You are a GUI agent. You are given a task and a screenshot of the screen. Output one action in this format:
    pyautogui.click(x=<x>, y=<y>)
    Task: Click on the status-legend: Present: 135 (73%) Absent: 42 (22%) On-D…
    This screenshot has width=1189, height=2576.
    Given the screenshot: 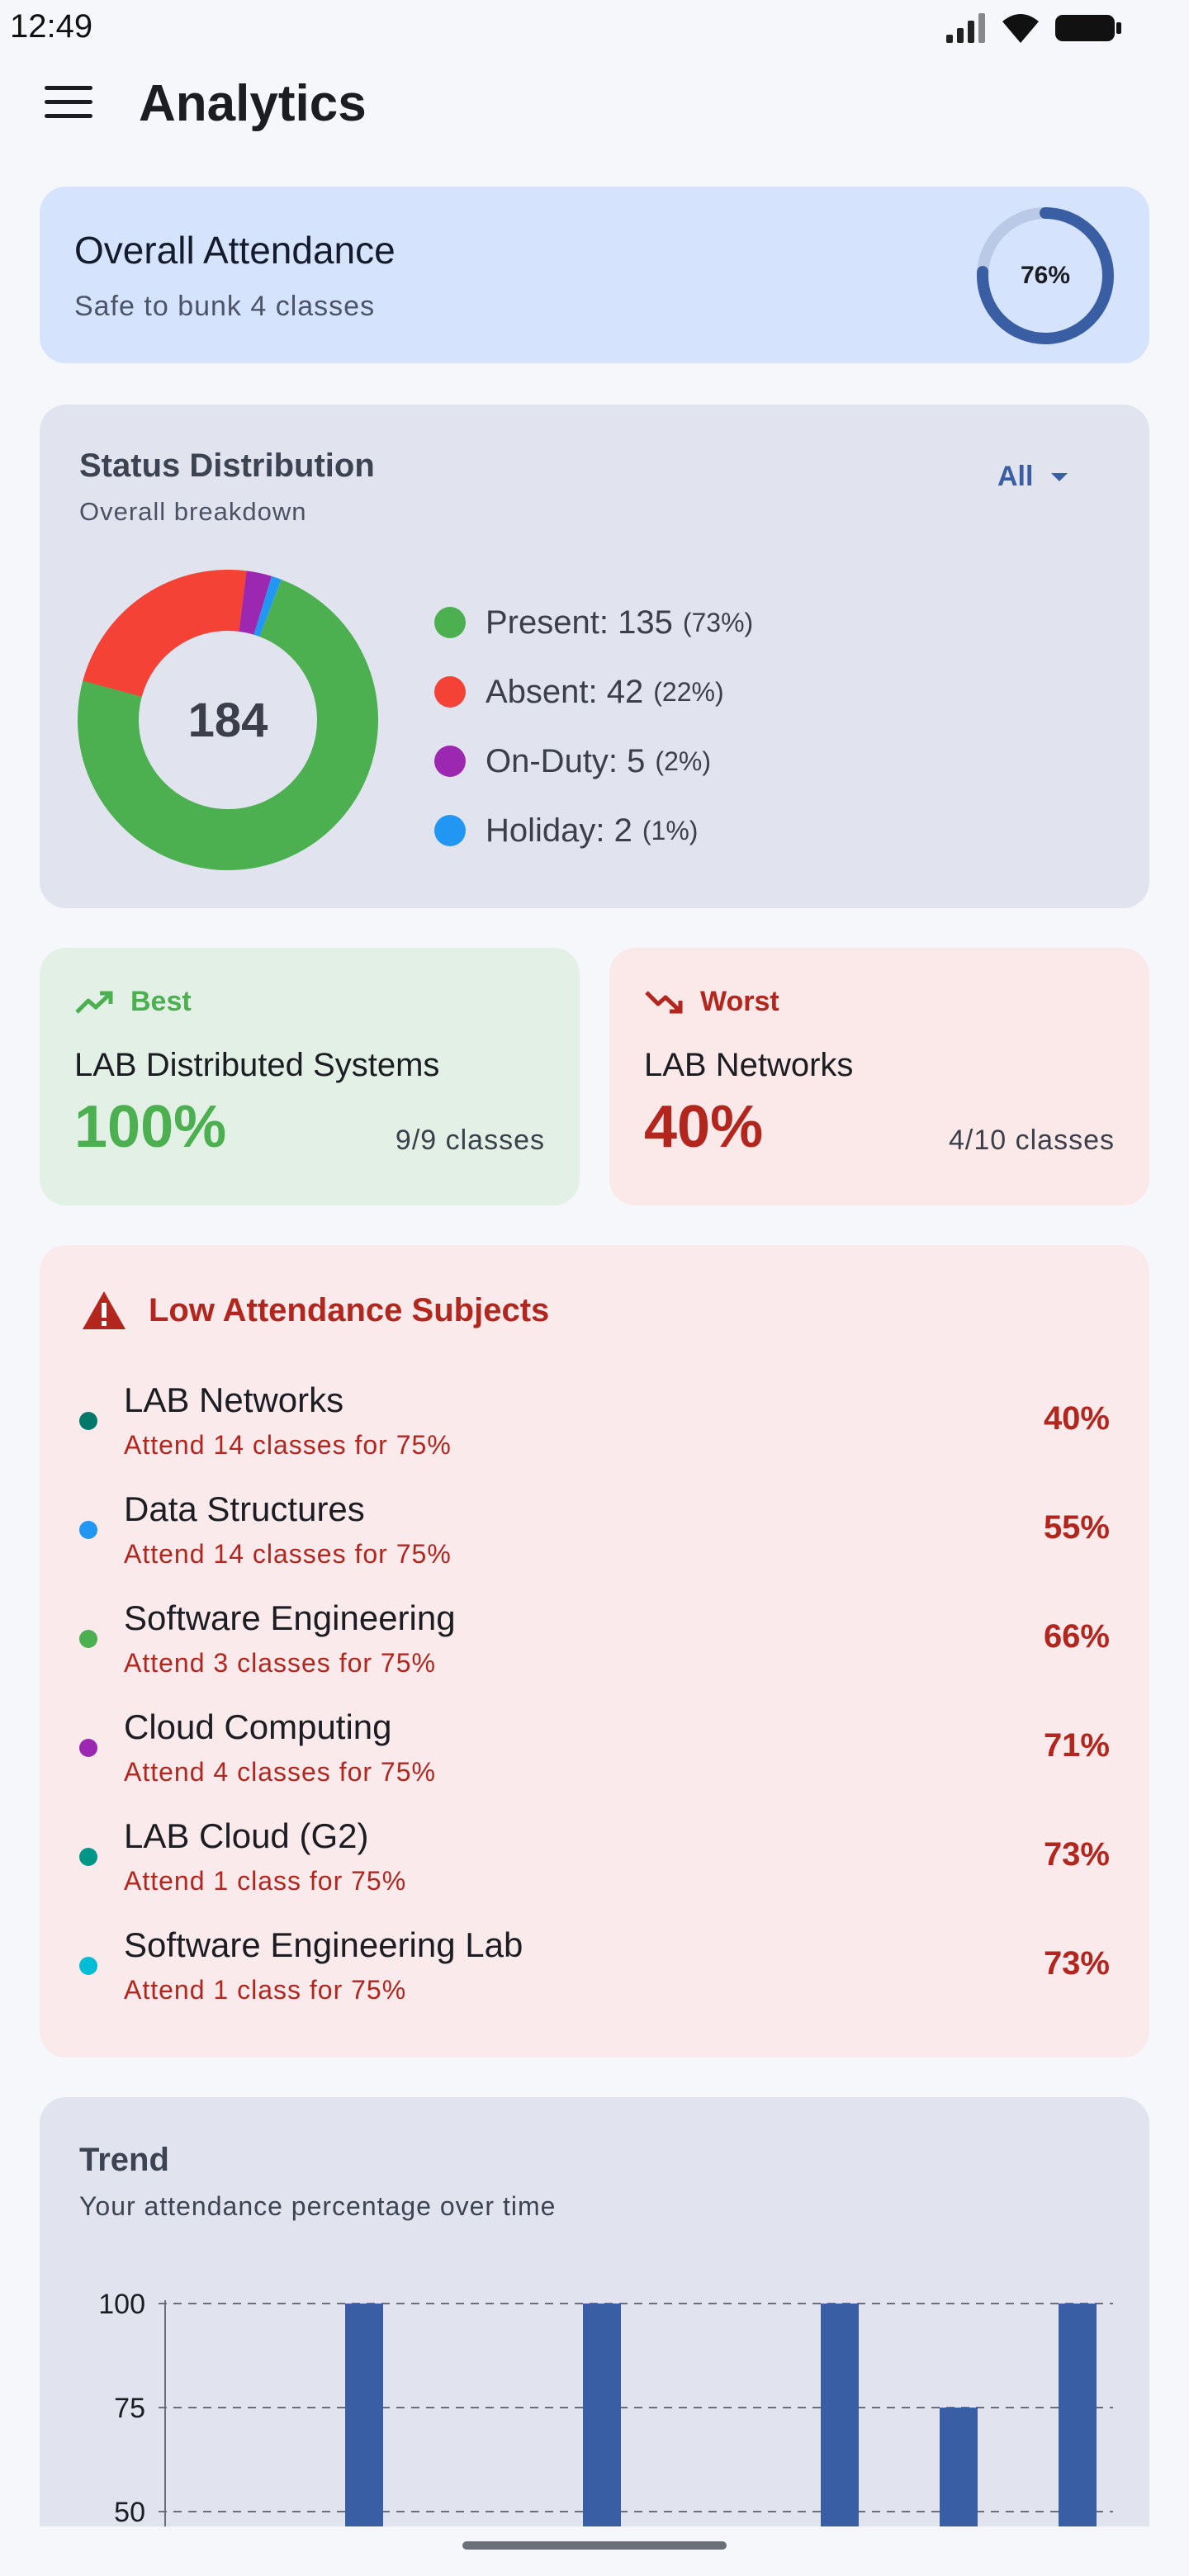 What is the action you would take?
    pyautogui.click(x=593, y=726)
    